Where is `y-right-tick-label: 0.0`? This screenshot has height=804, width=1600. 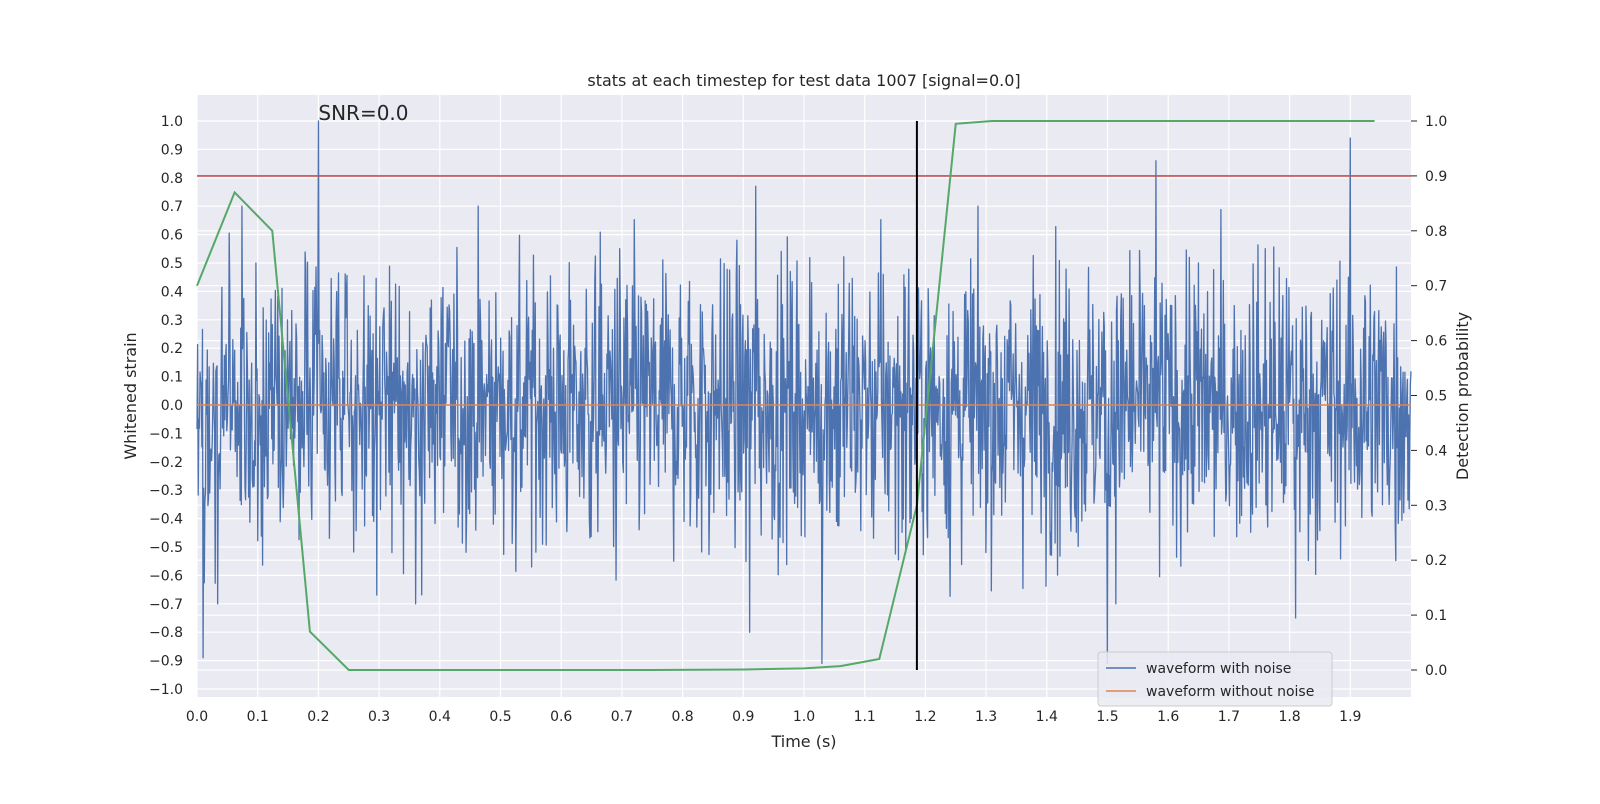
y-right-tick-label: 0.0 is located at coordinates (1436, 671).